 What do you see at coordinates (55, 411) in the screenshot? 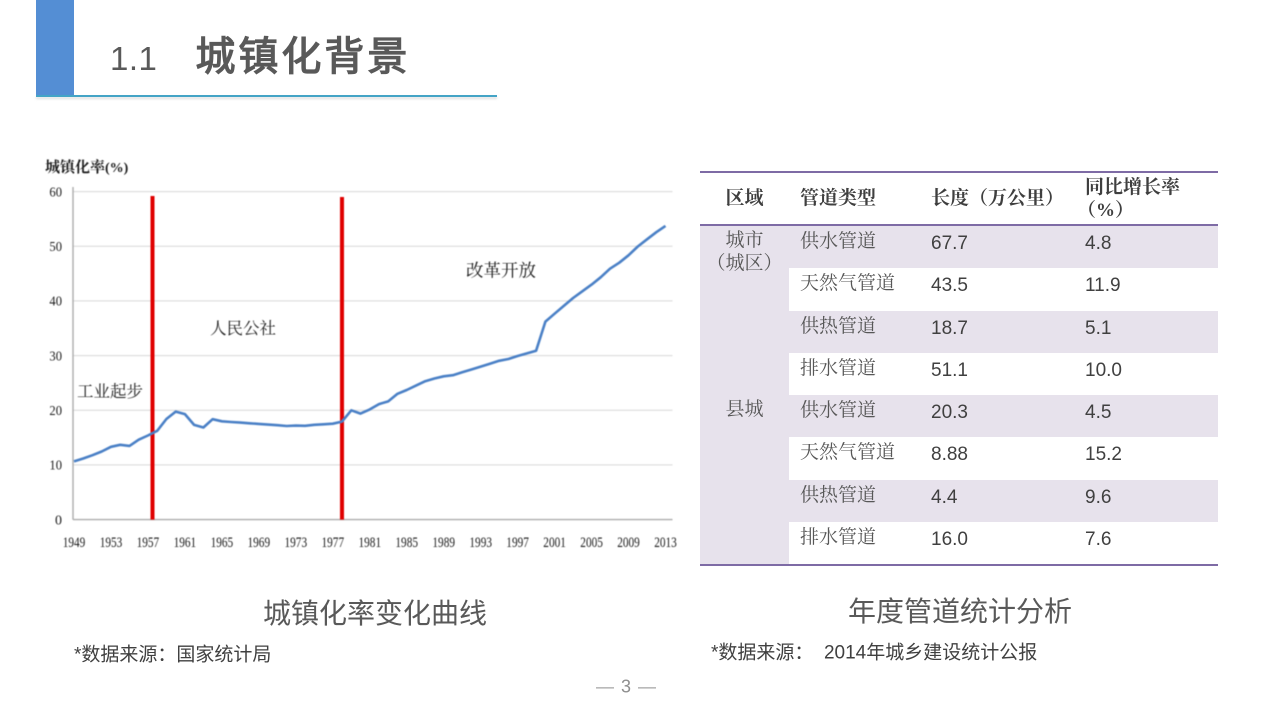
I see `svg-text: 20` at bounding box center [55, 411].